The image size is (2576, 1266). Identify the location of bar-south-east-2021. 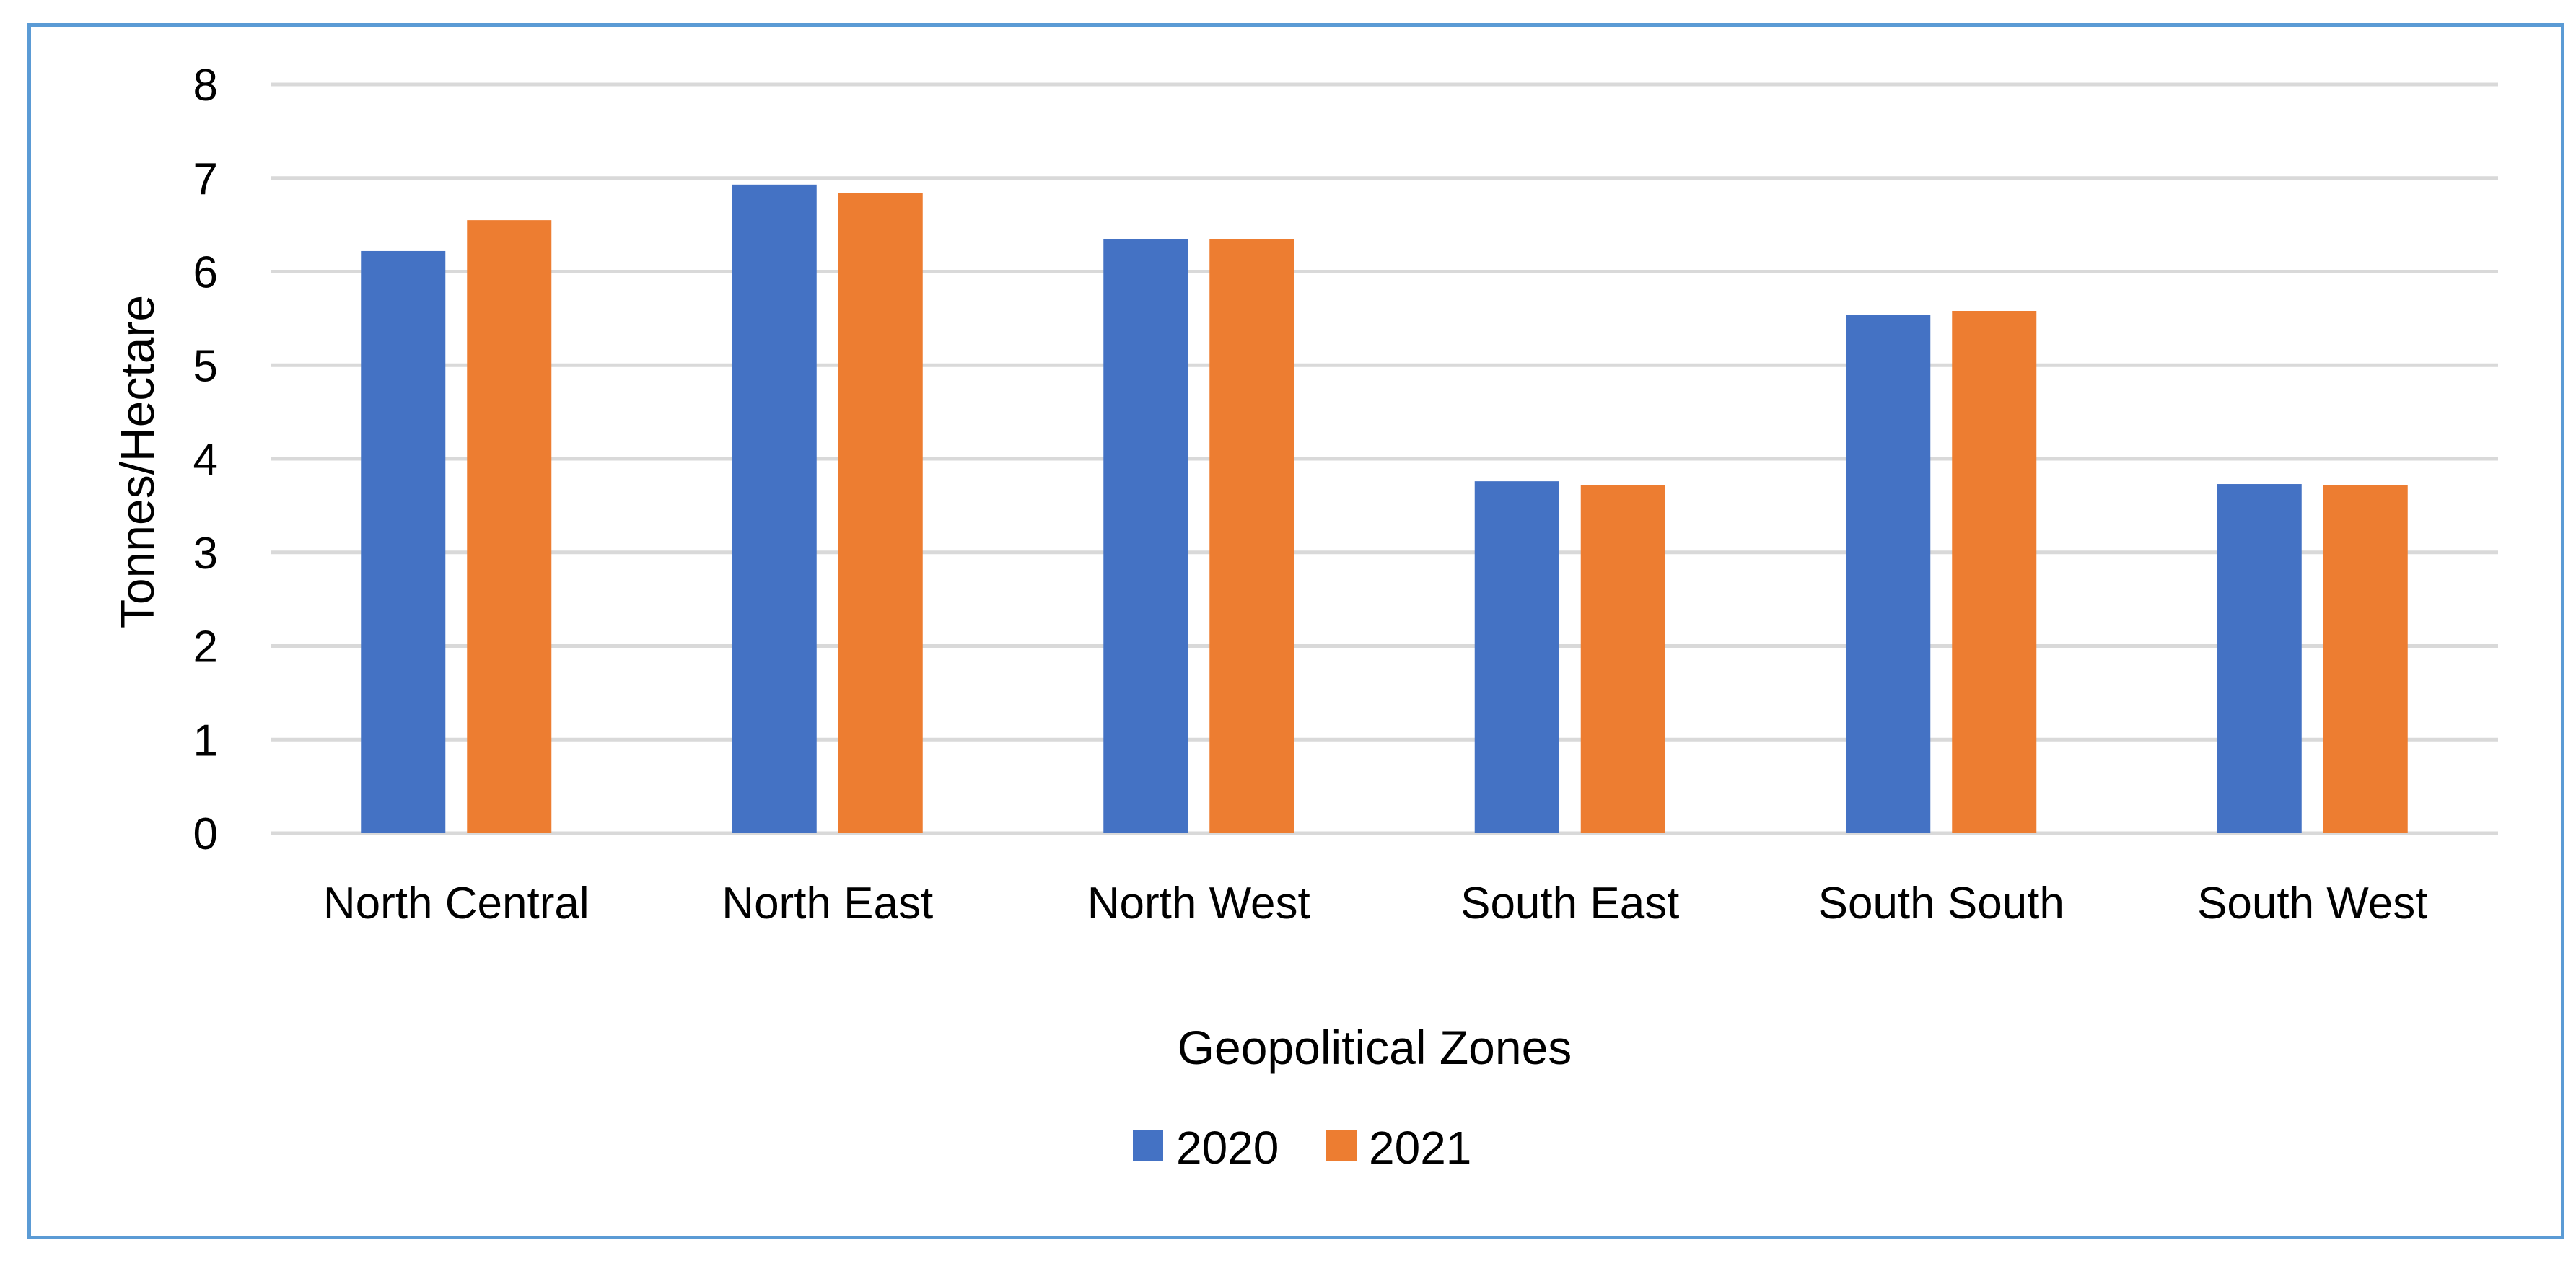
(1622, 659).